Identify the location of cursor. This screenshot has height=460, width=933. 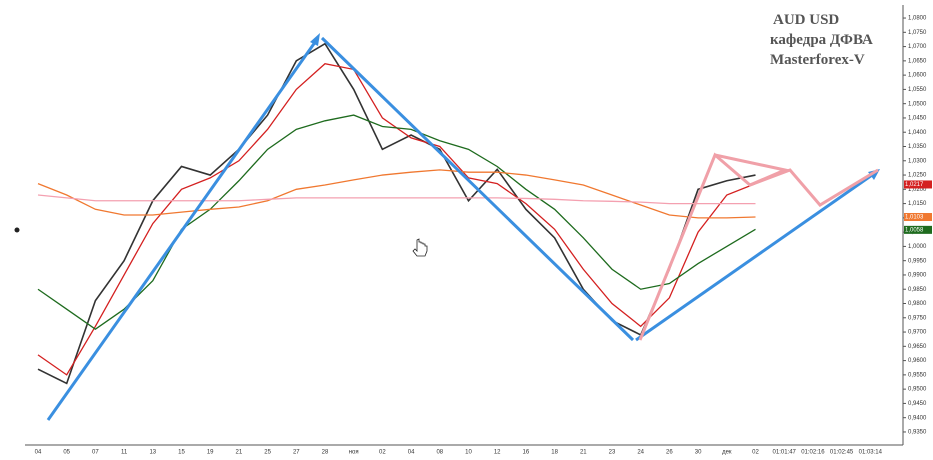
(420, 247).